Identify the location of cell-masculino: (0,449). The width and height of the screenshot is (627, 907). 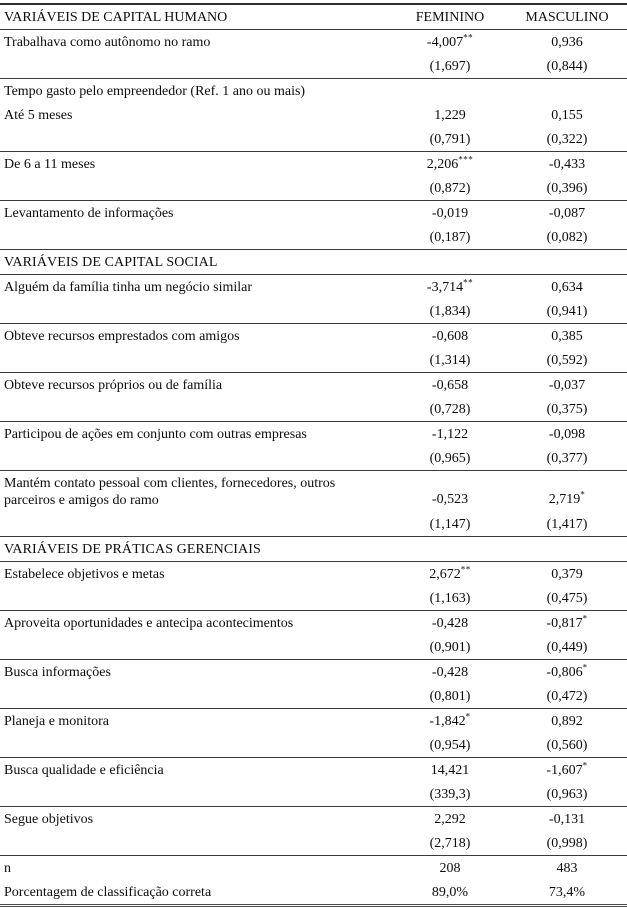
(571, 647).